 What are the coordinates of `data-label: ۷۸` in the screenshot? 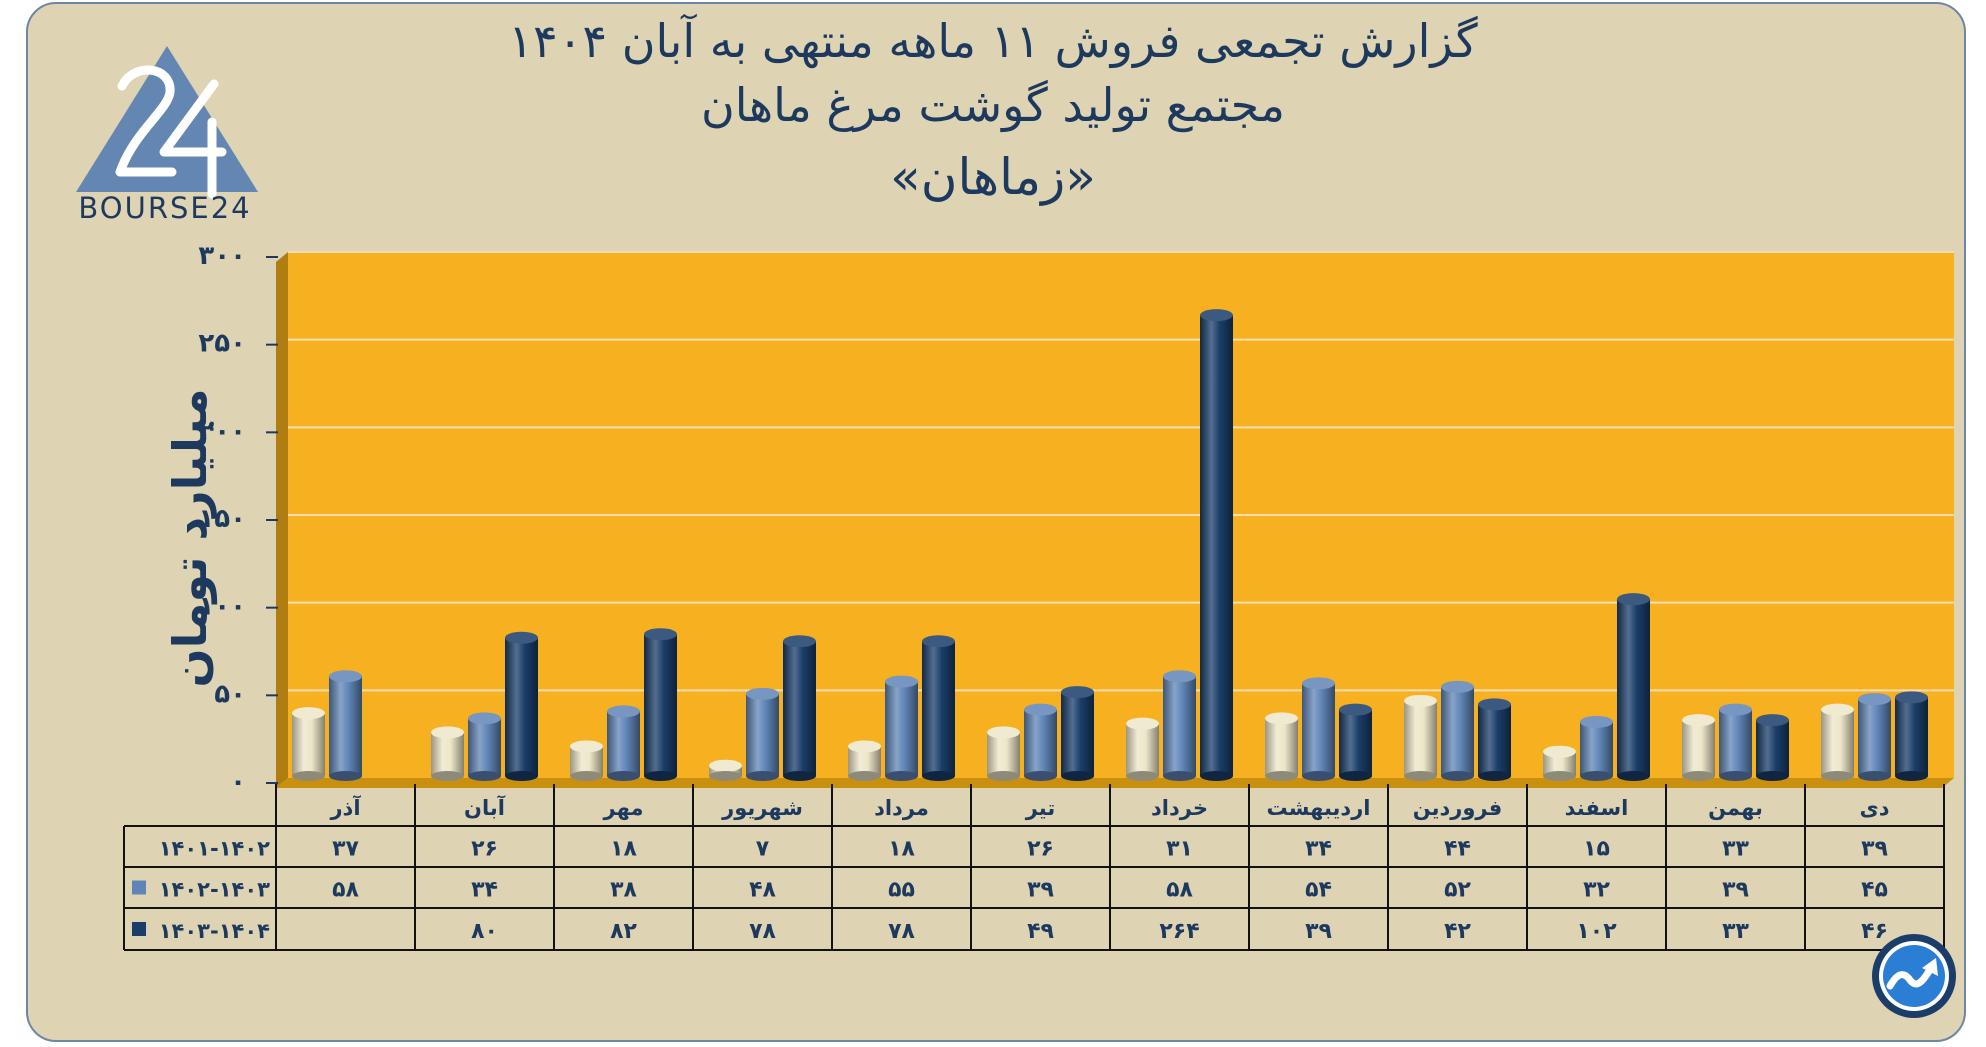 It's located at (762, 931).